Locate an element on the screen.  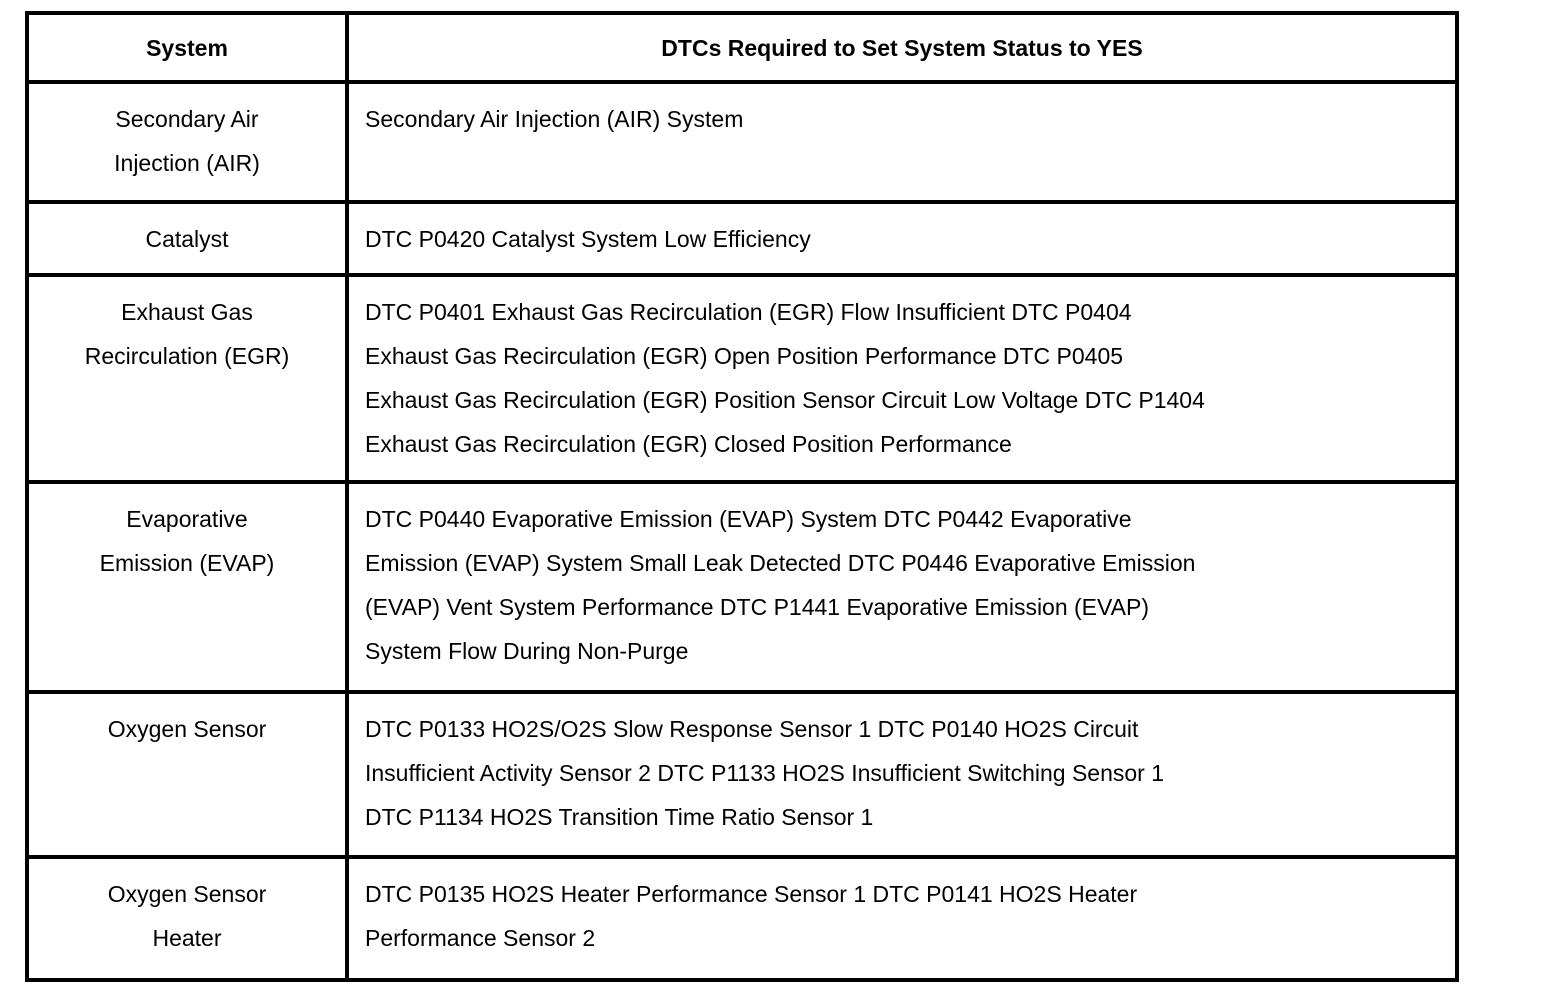
system-cell: Oxygen Sensor is located at coordinates (187, 774).